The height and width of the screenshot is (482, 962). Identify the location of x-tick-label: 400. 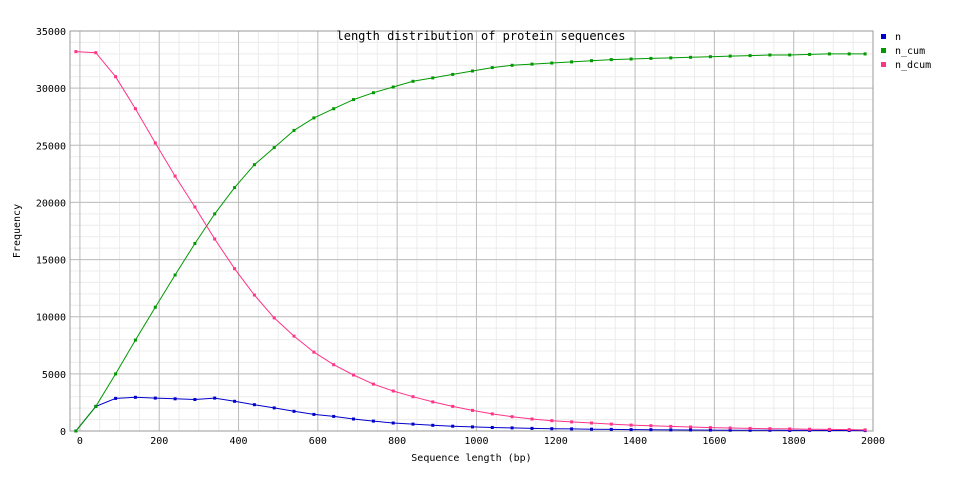
(238, 441).